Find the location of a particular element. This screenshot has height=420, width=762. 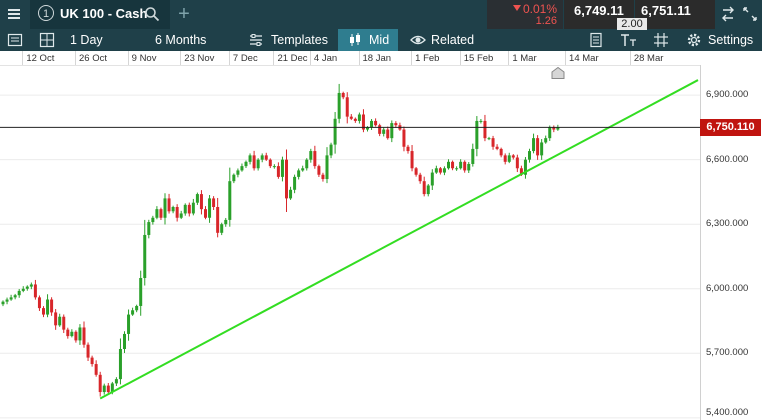

x-tick-label: 1 Mar is located at coordinates (524, 58).